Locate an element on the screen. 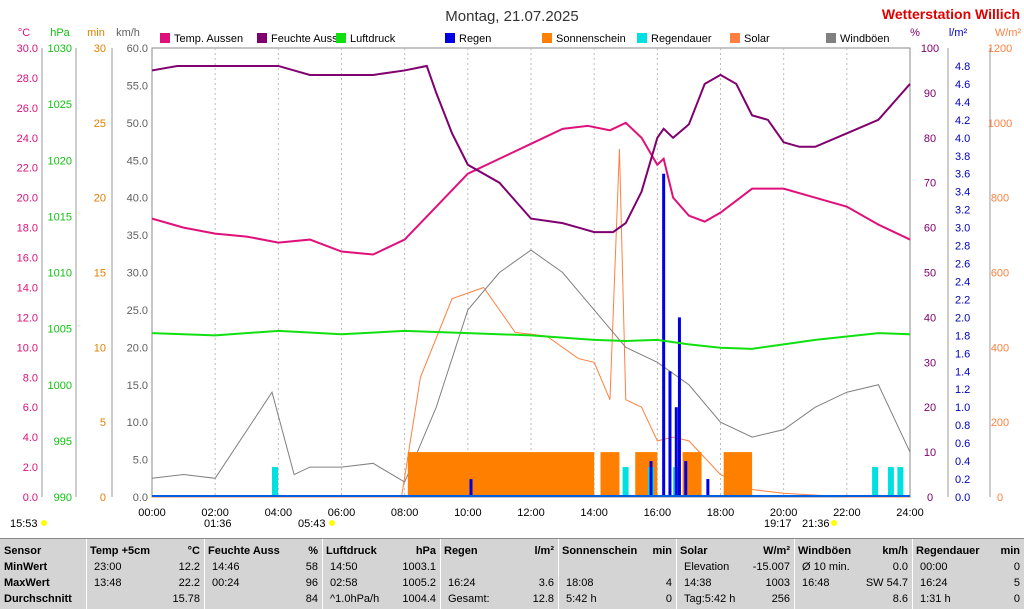 The width and height of the screenshot is (1024, 609). axis-unit-rain: l/m² is located at coordinates (958, 33).